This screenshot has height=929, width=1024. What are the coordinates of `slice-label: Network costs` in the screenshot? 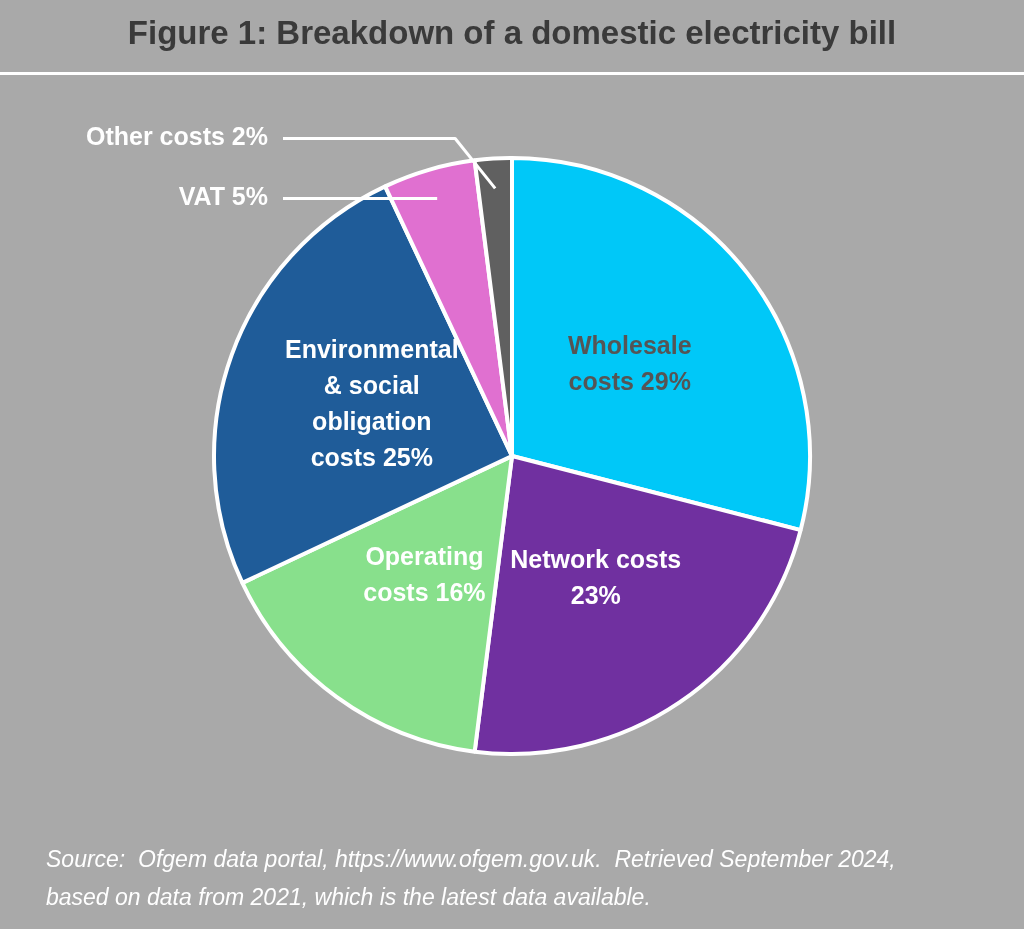 It's located at (596, 559).